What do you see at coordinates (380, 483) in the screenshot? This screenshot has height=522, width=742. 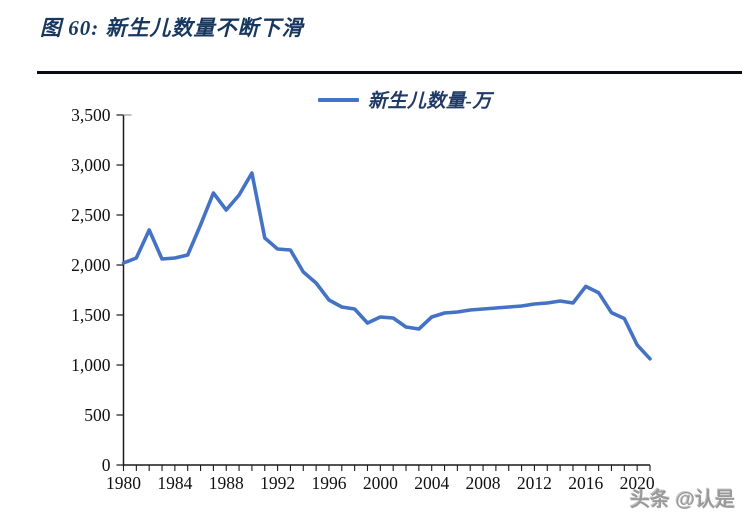 I see `svg-text: 2000` at bounding box center [380, 483].